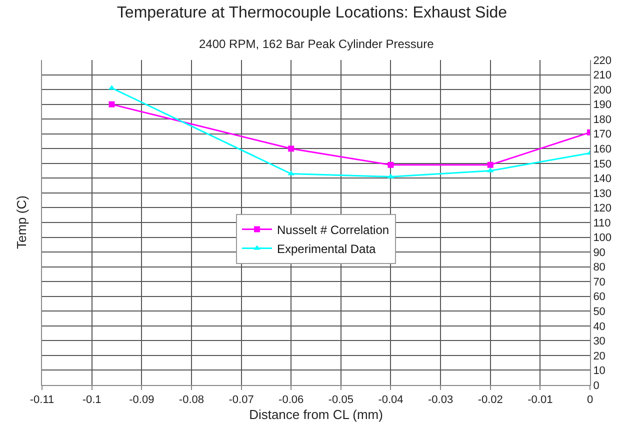 The width and height of the screenshot is (624, 435). Describe the element at coordinates (341, 400) in the screenshot. I see `x-tick-label: -0.05` at that location.